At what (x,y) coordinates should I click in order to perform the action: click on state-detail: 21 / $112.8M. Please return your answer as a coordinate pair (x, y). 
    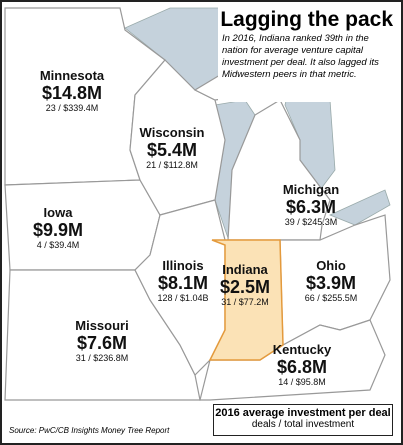
    Looking at the image, I should click on (172, 165).